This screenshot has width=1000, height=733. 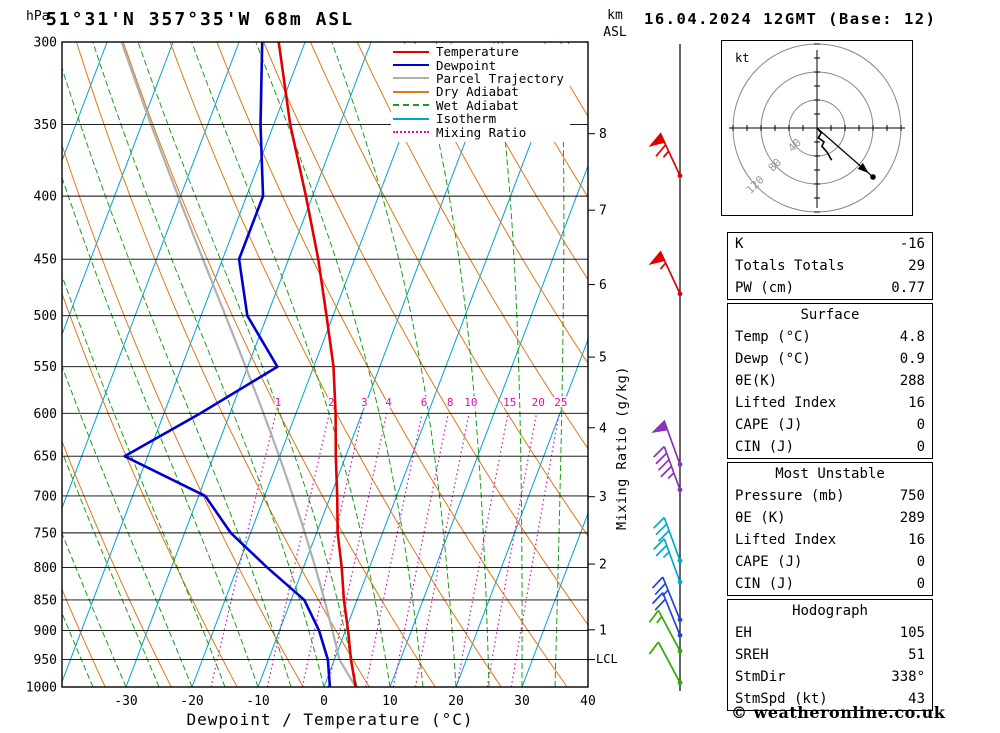 I want to click on stats-table-title: Most Unstable, so click(x=830, y=474).